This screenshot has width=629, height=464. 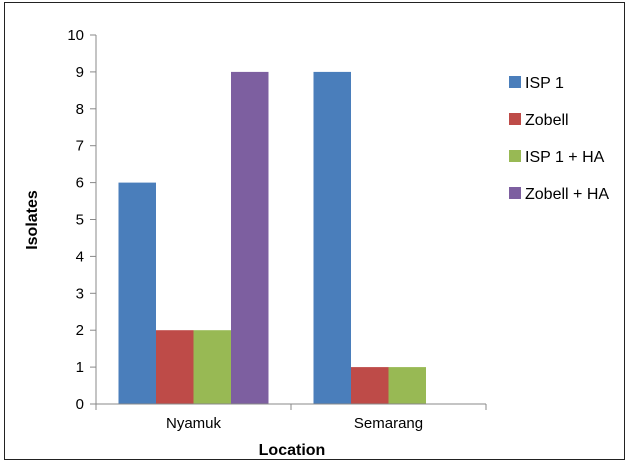 I want to click on y-tick-label: 1, so click(x=80, y=367).